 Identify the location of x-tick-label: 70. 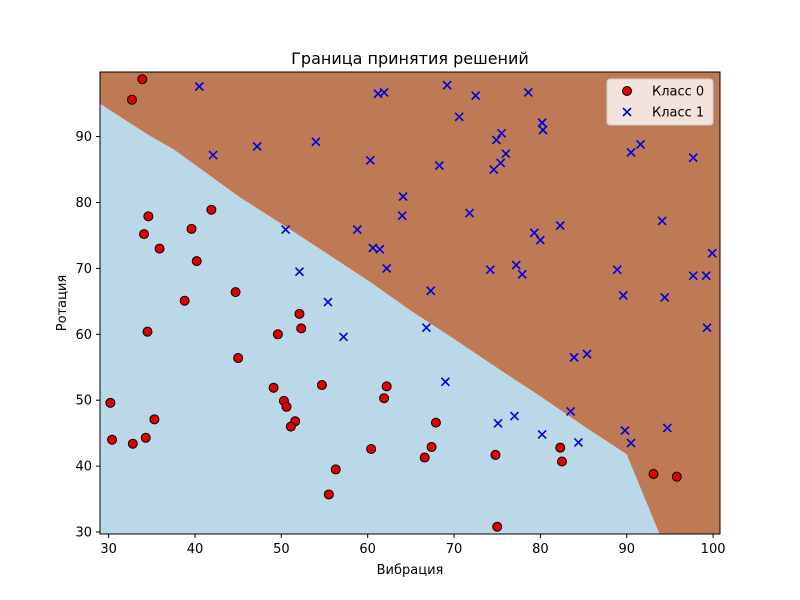
(454, 549).